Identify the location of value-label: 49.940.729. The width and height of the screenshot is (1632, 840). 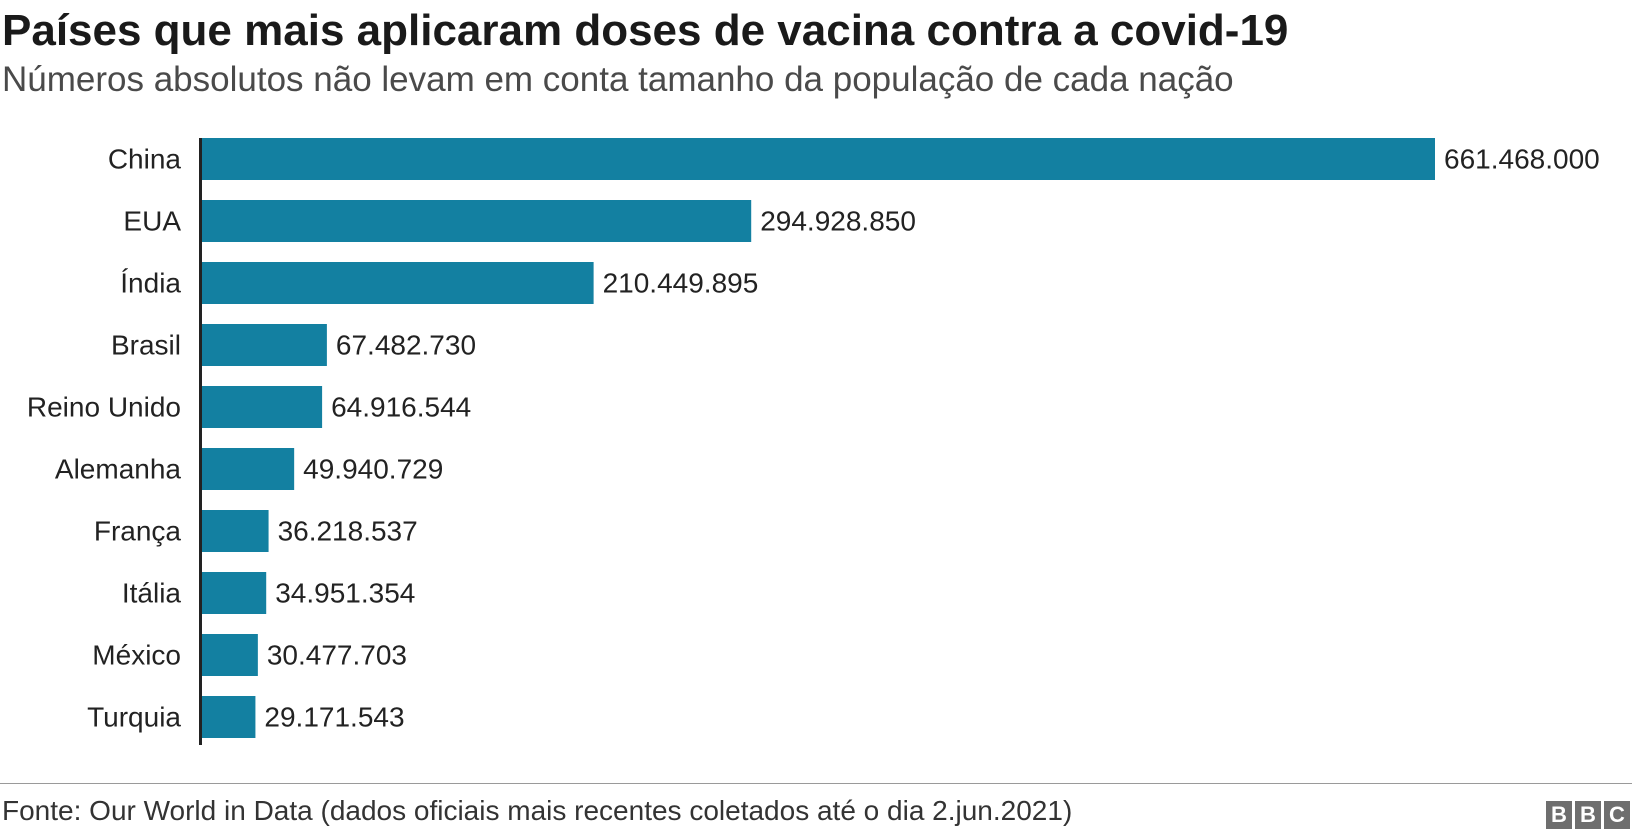
(373, 469).